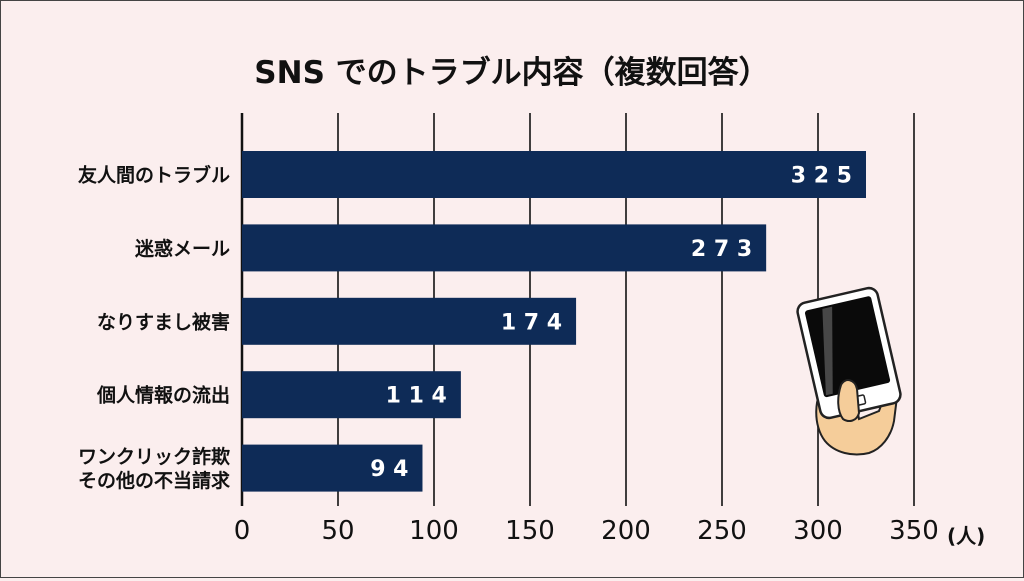 The height and width of the screenshot is (581, 1024). Describe the element at coordinates (416, 396) in the screenshot. I see `bar-value-label: 1 1 4` at that location.